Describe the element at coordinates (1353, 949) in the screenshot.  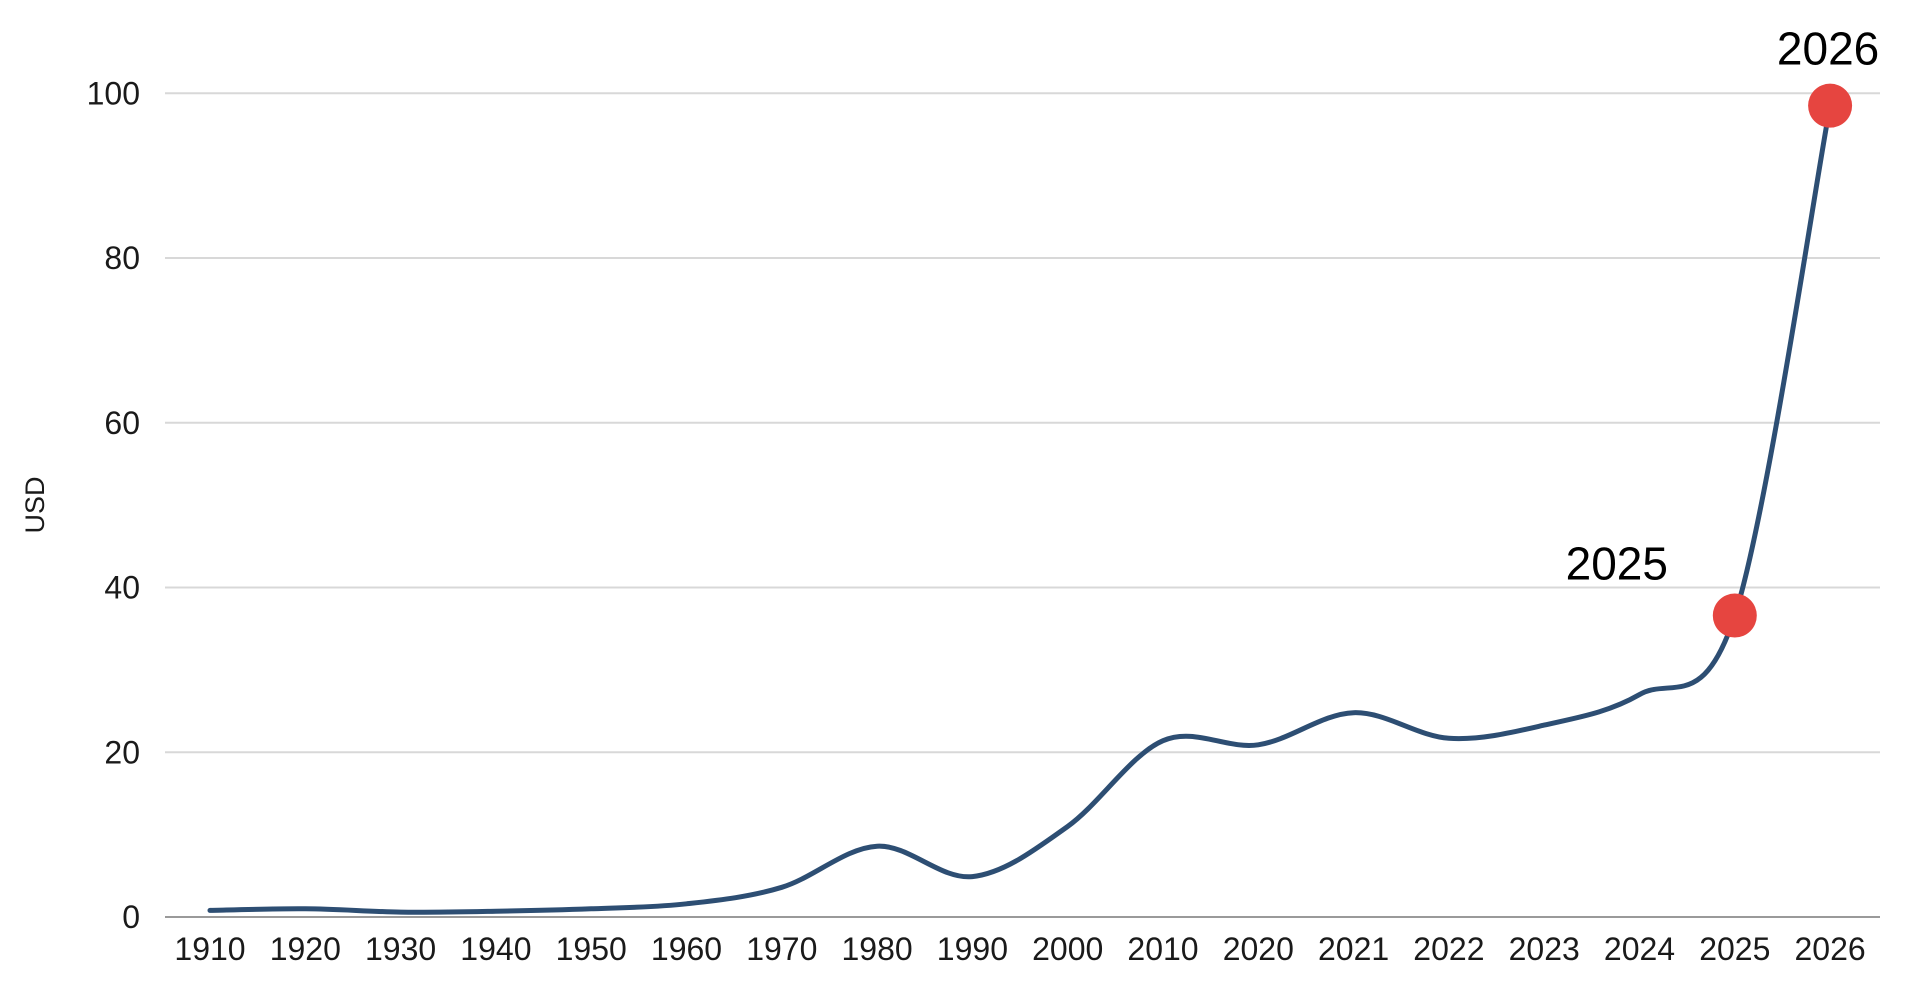
I see `x-tick-label: 2021` at that location.